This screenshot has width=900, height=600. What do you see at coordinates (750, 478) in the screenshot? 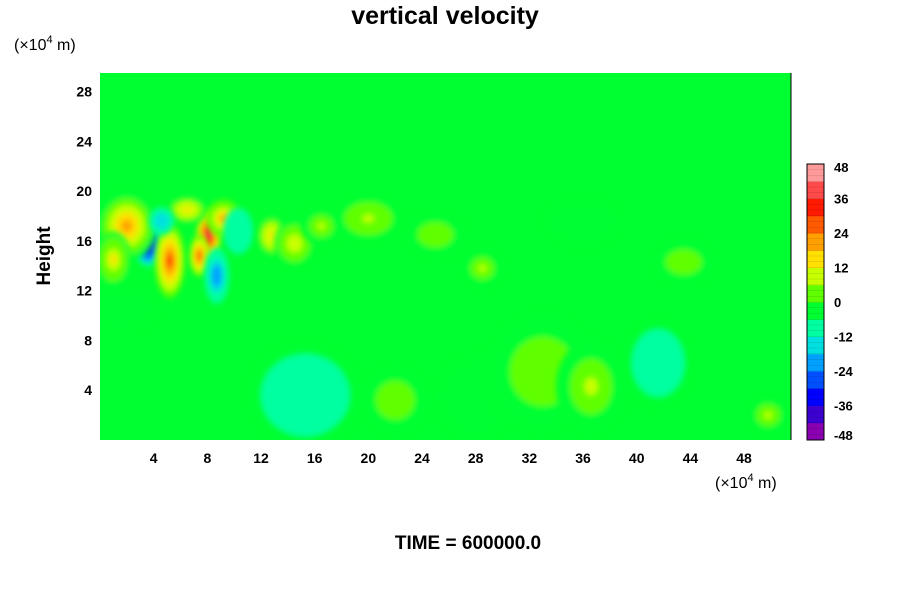
I see `x-axis-unit-exponent: 4` at bounding box center [750, 478].